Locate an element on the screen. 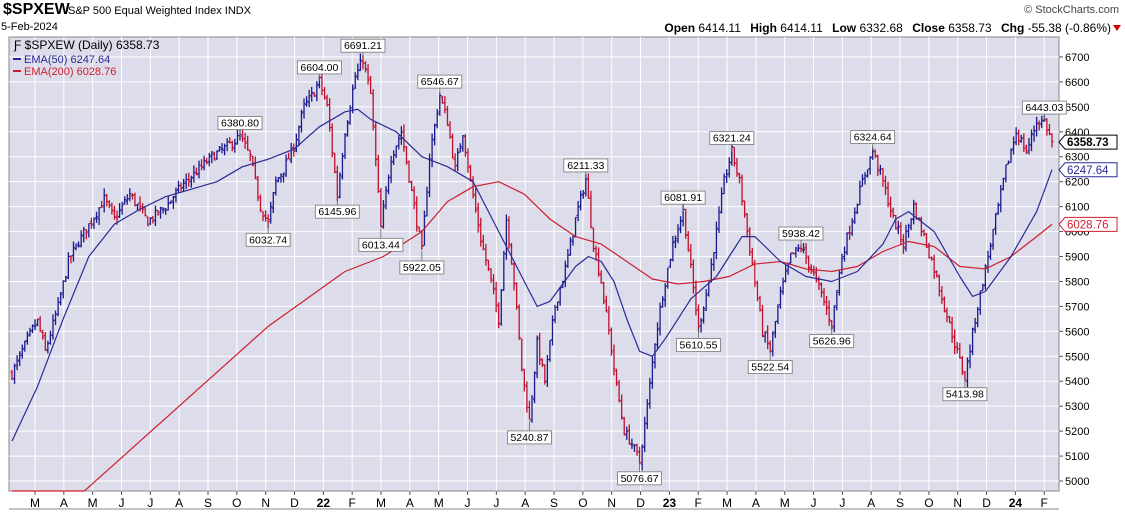 Image resolution: width=1125 pixels, height=513 pixels. annotation-label: 6145.96 is located at coordinates (337, 212).